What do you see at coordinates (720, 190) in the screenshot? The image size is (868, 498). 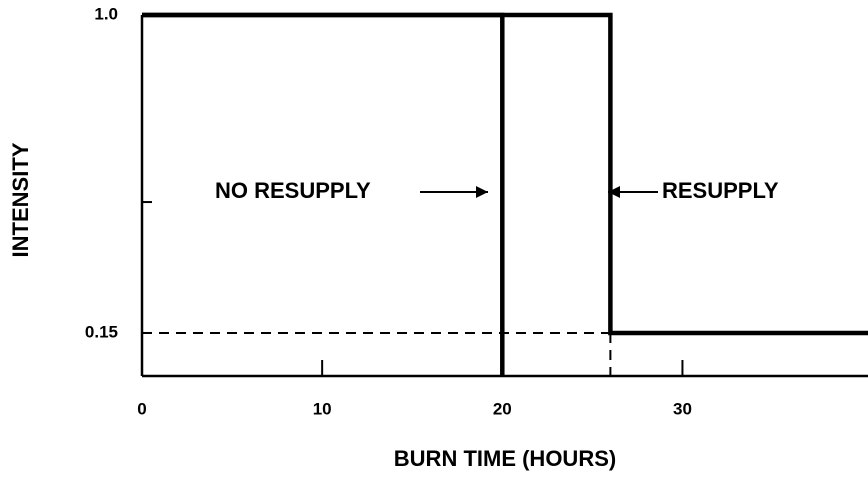 I see `annotation: RESUPPLY` at bounding box center [720, 190].